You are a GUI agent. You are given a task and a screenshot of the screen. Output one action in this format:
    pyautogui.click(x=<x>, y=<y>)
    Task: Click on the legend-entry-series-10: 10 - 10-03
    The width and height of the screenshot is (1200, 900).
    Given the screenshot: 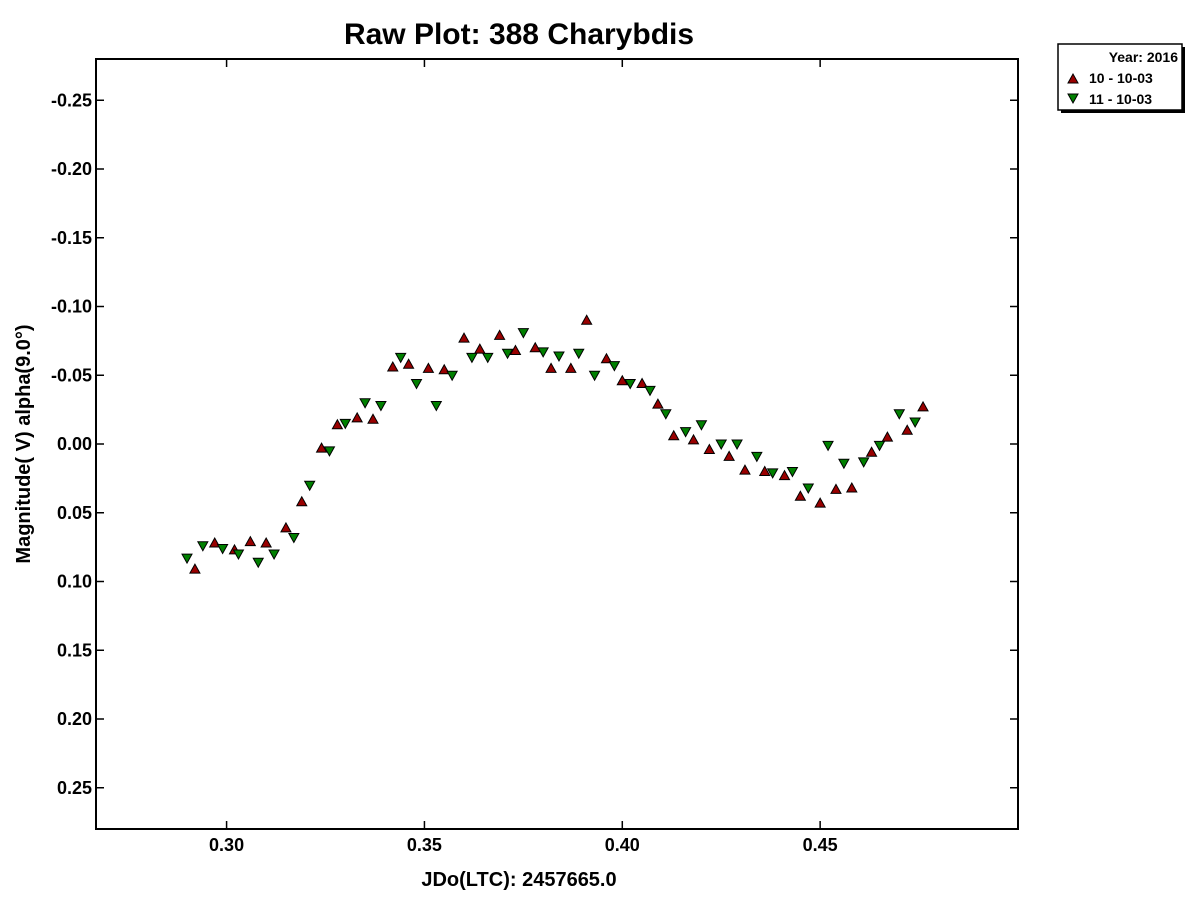 What is the action you would take?
    pyautogui.click(x=1121, y=78)
    